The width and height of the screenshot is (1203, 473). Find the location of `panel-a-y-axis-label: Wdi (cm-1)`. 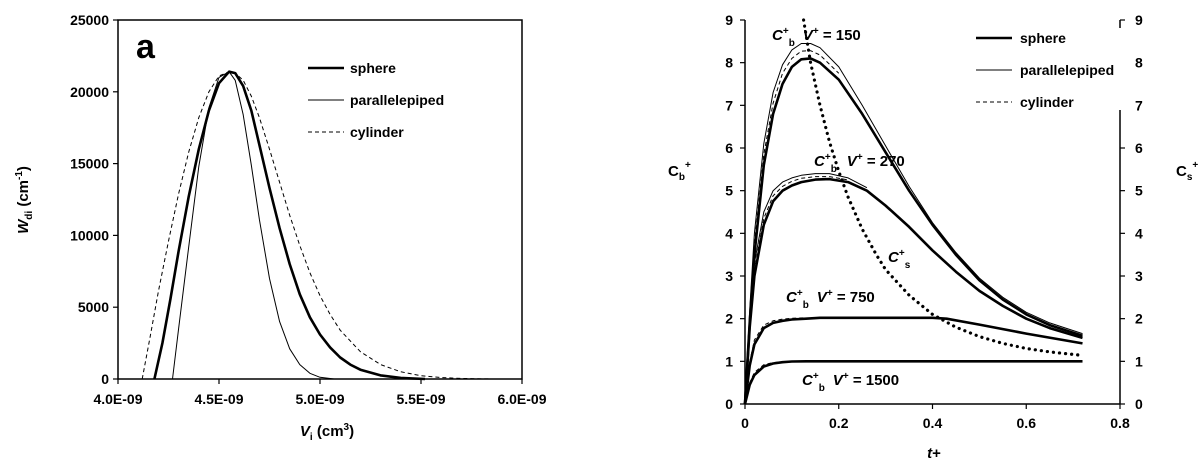

panel-a-y-axis-label: Wdi (cm-1) is located at coordinates (24, 200).